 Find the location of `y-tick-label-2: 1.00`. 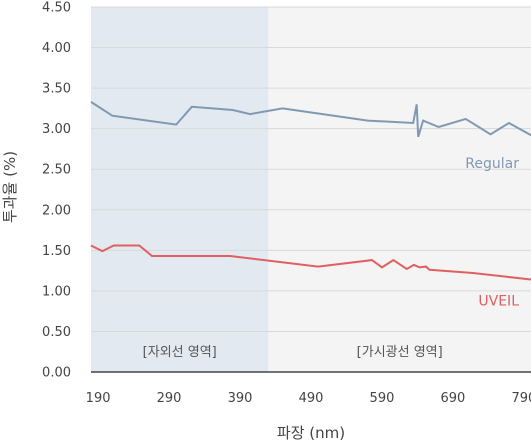

y-tick-label-2: 1.00 is located at coordinates (56, 291).